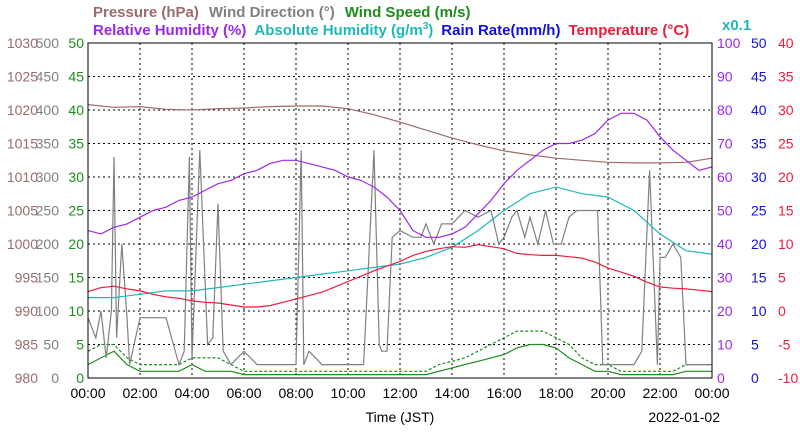 Image resolution: width=800 pixels, height=434 pixels. Describe the element at coordinates (272, 12) in the screenshot. I see `legend-item: Wind Direction (°)` at that location.